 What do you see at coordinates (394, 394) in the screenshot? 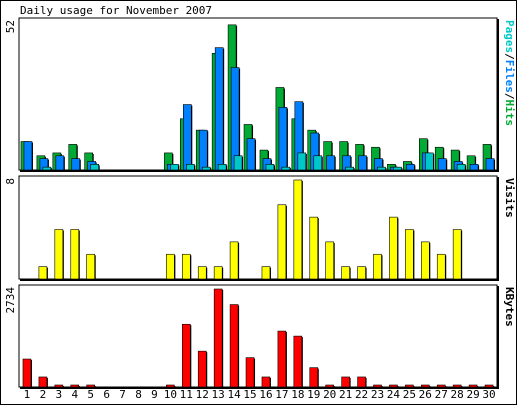
I see `x-tick-label-day-24: 24` at bounding box center [394, 394].